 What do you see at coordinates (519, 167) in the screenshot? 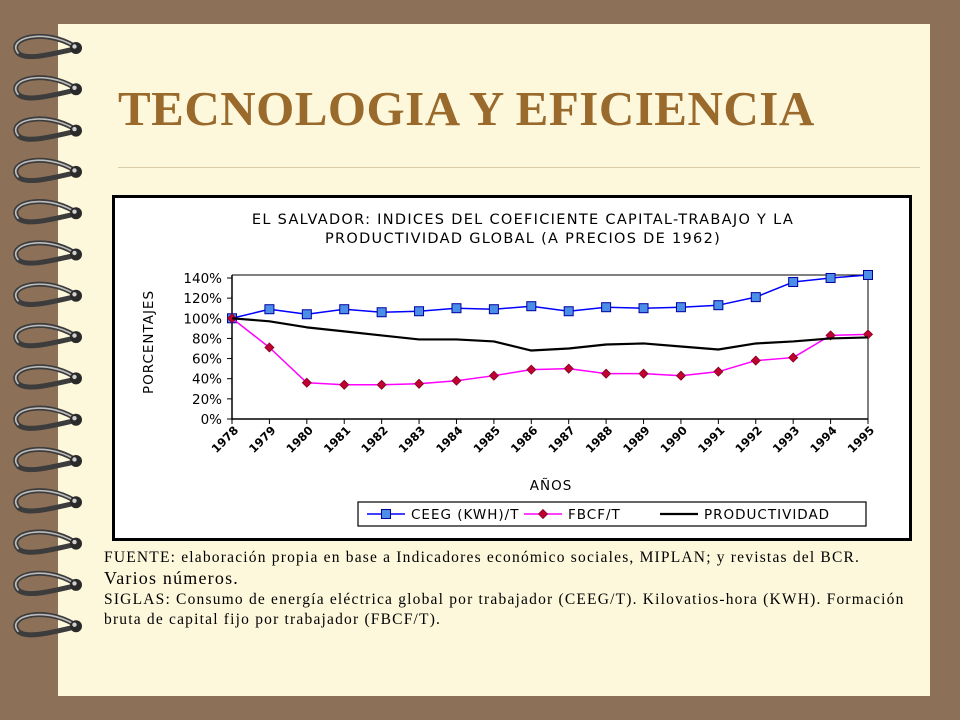
I see `title-divider` at bounding box center [519, 167].